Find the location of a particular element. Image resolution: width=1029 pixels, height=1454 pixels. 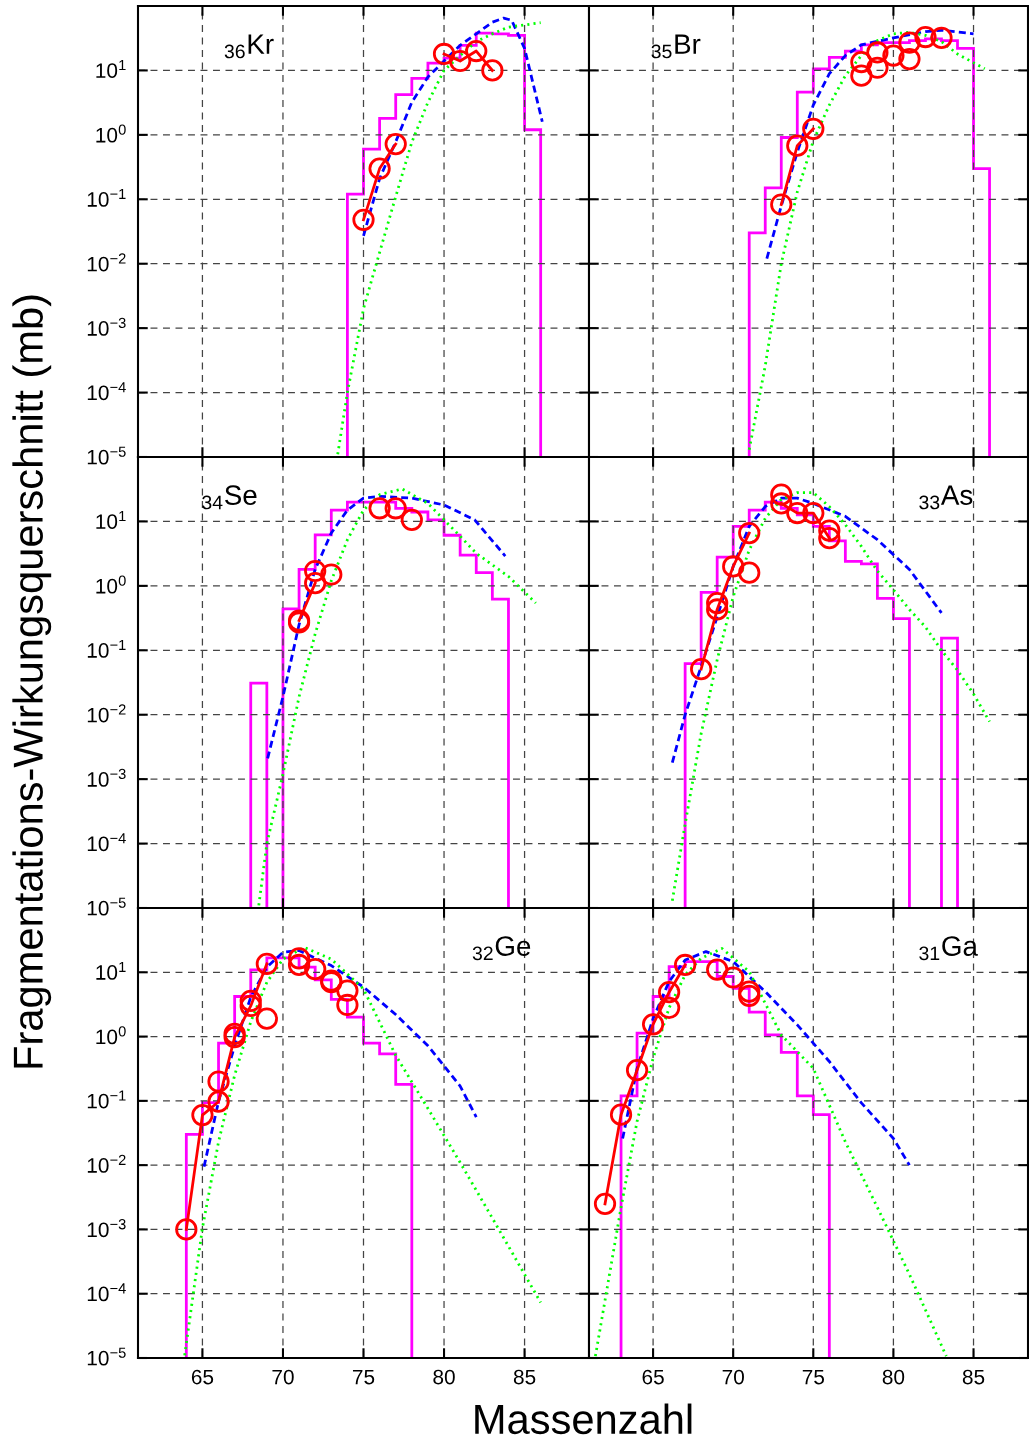

annotation: $_{33}$As is located at coordinates (946, 497).